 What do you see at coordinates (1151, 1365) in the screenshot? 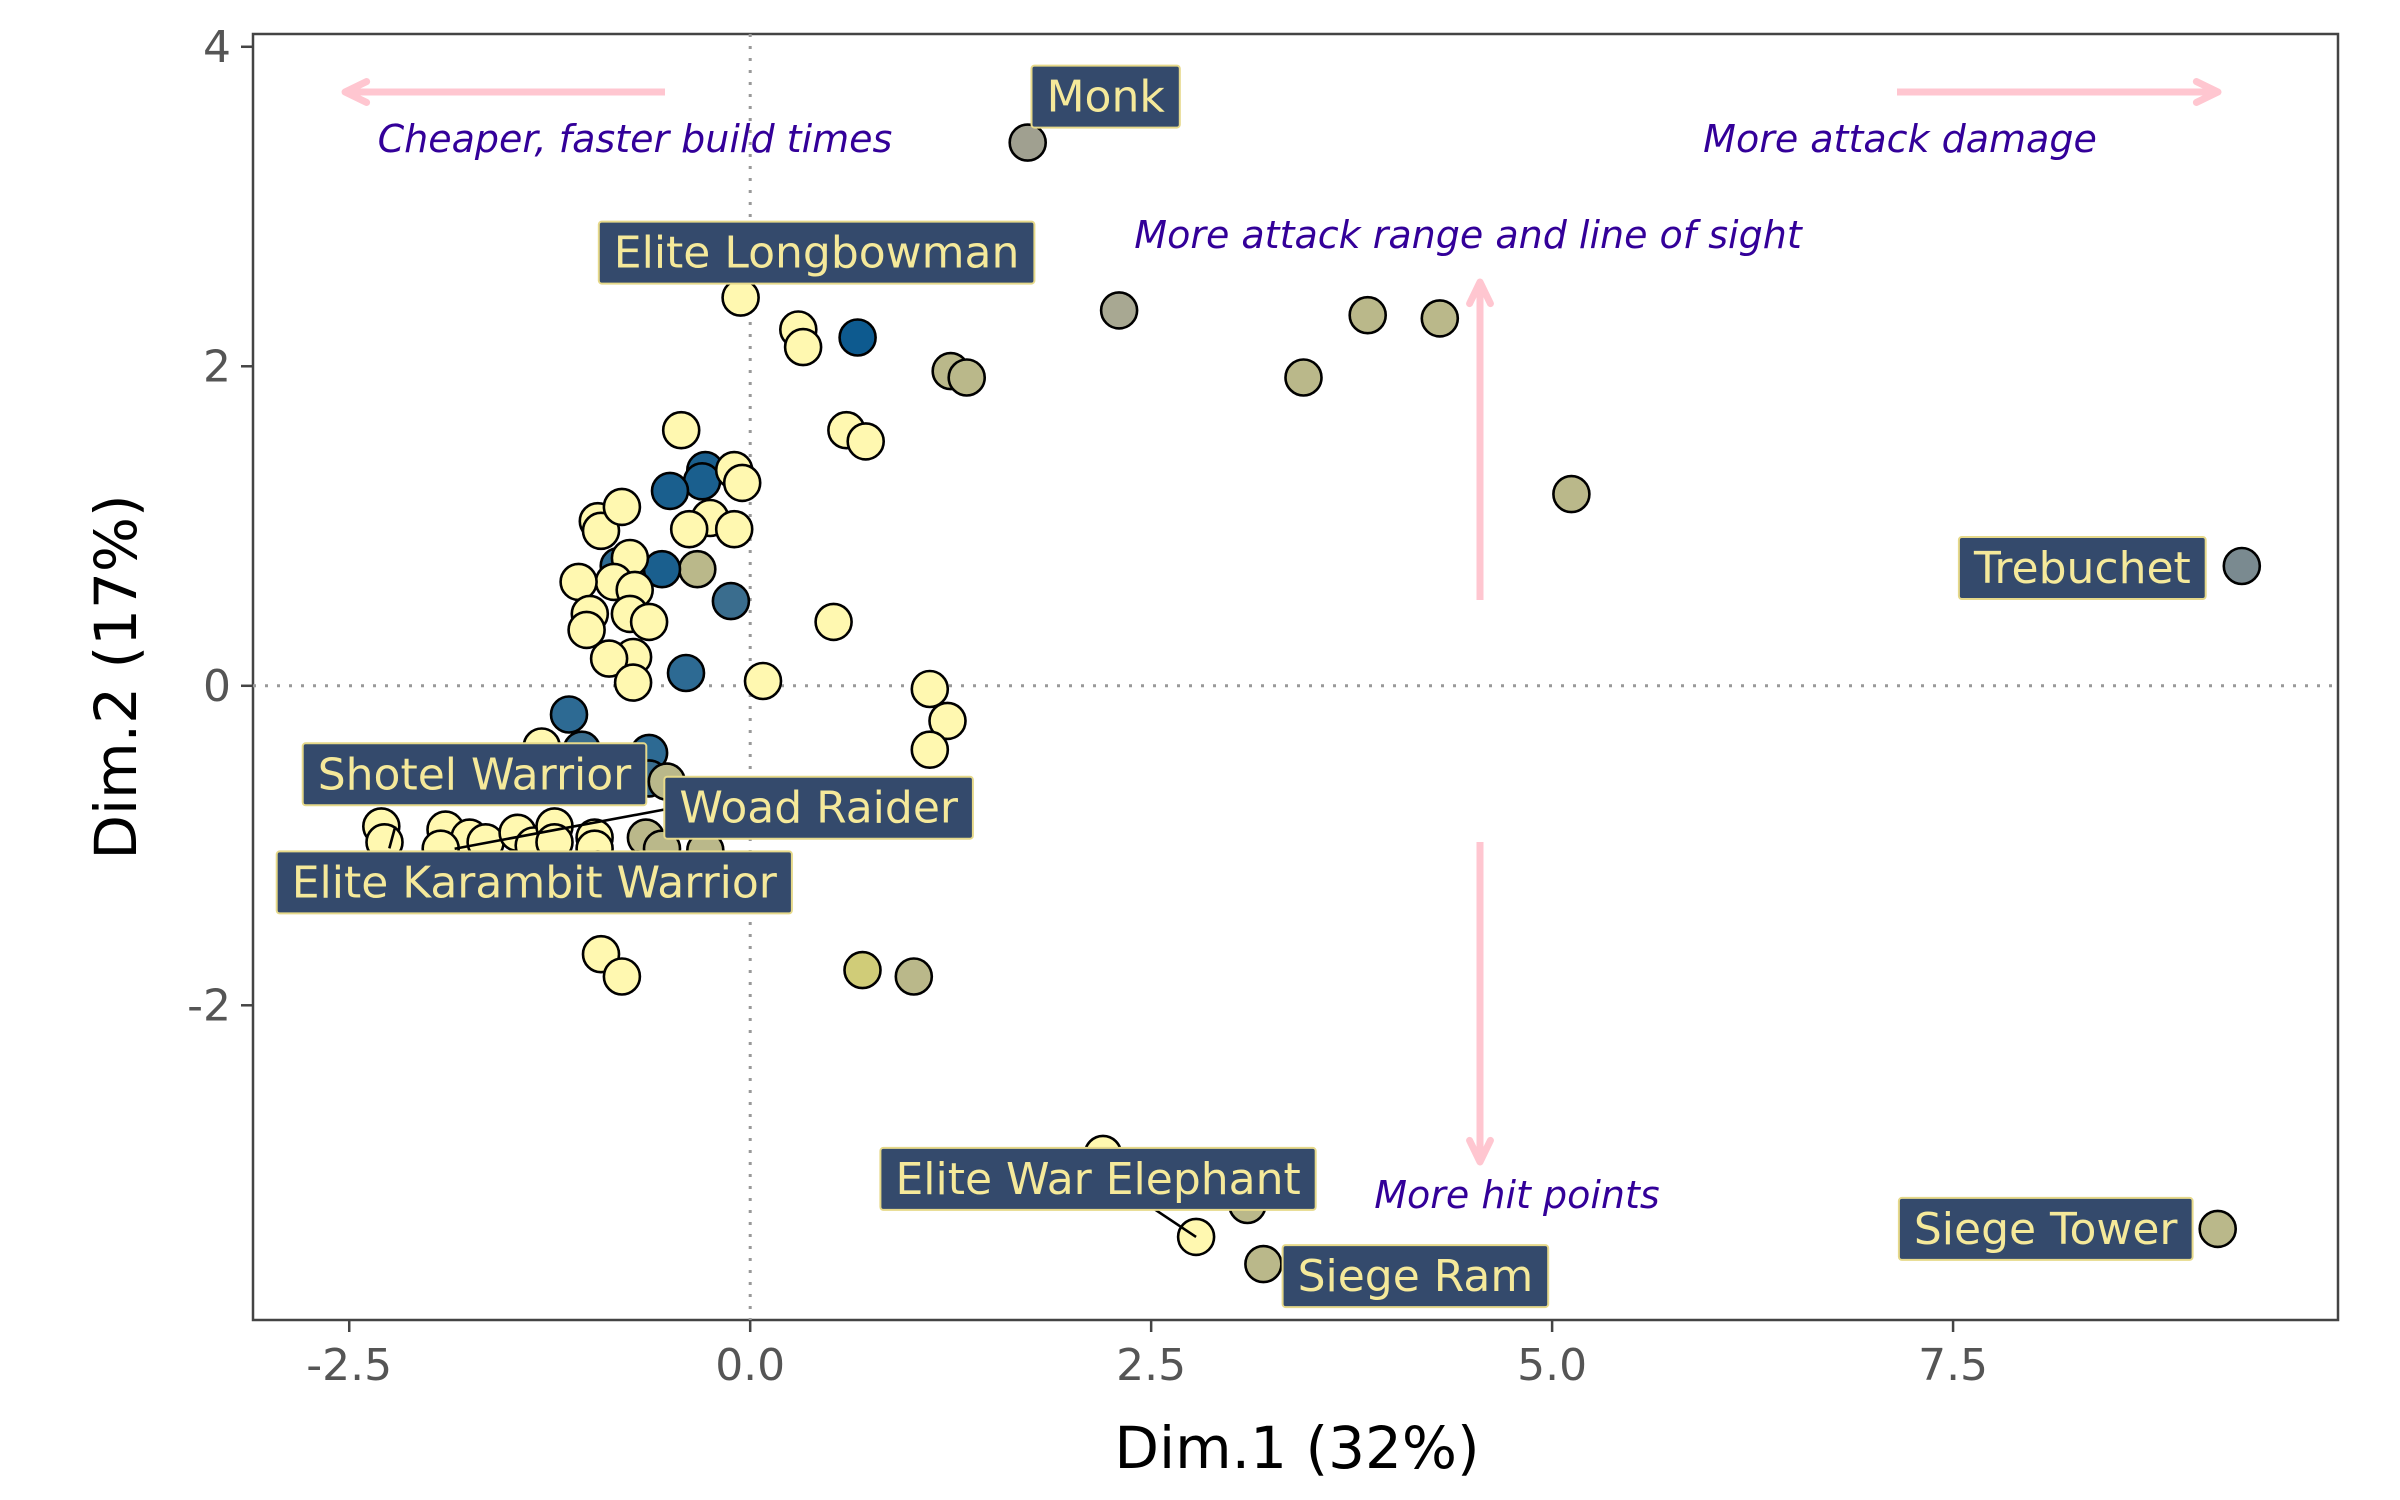
I see `x-tick-label: 2.5` at bounding box center [1151, 1365].